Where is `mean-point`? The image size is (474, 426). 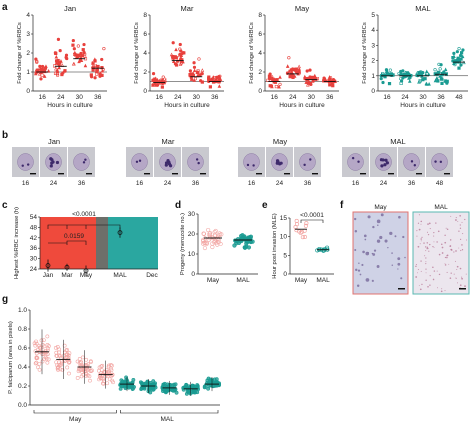 mean-point is located at coordinates (67, 267).